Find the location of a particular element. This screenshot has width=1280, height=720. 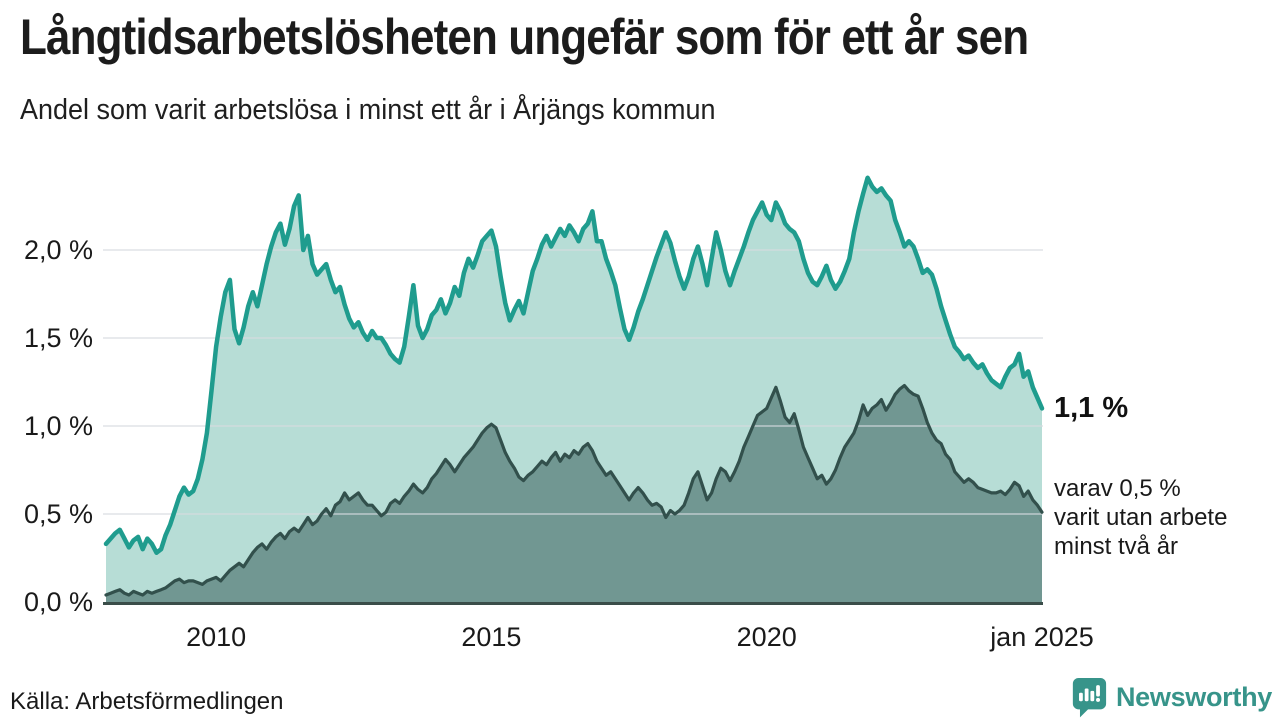

y-axis-label: 1,0 % is located at coordinates (58, 426).